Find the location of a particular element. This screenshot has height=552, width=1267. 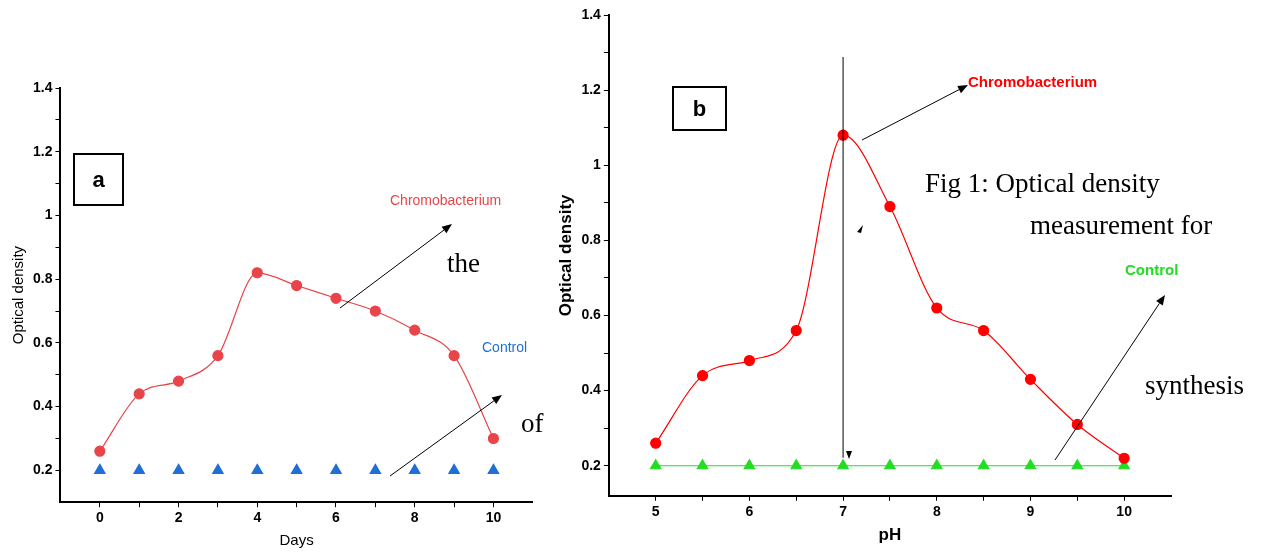

x-tick-label: 0 is located at coordinates (99, 517).